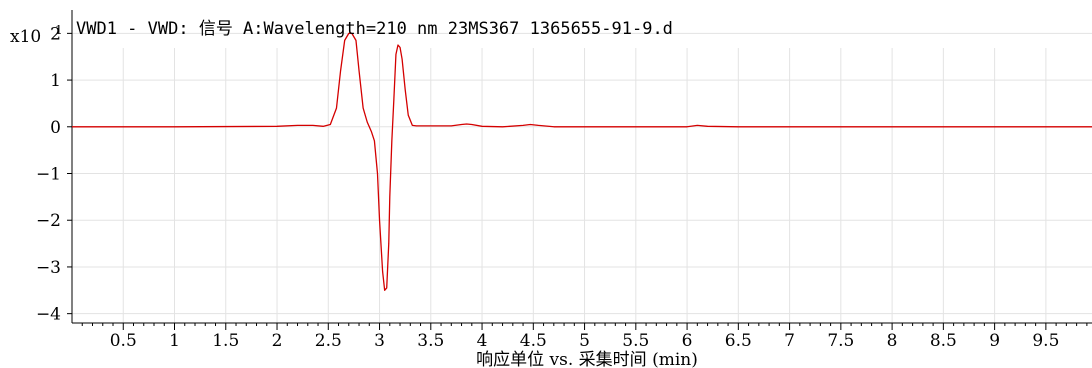 This screenshot has height=368, width=1092. What do you see at coordinates (430, 341) in the screenshot?
I see `x-tick-label: 3.5` at bounding box center [430, 341].